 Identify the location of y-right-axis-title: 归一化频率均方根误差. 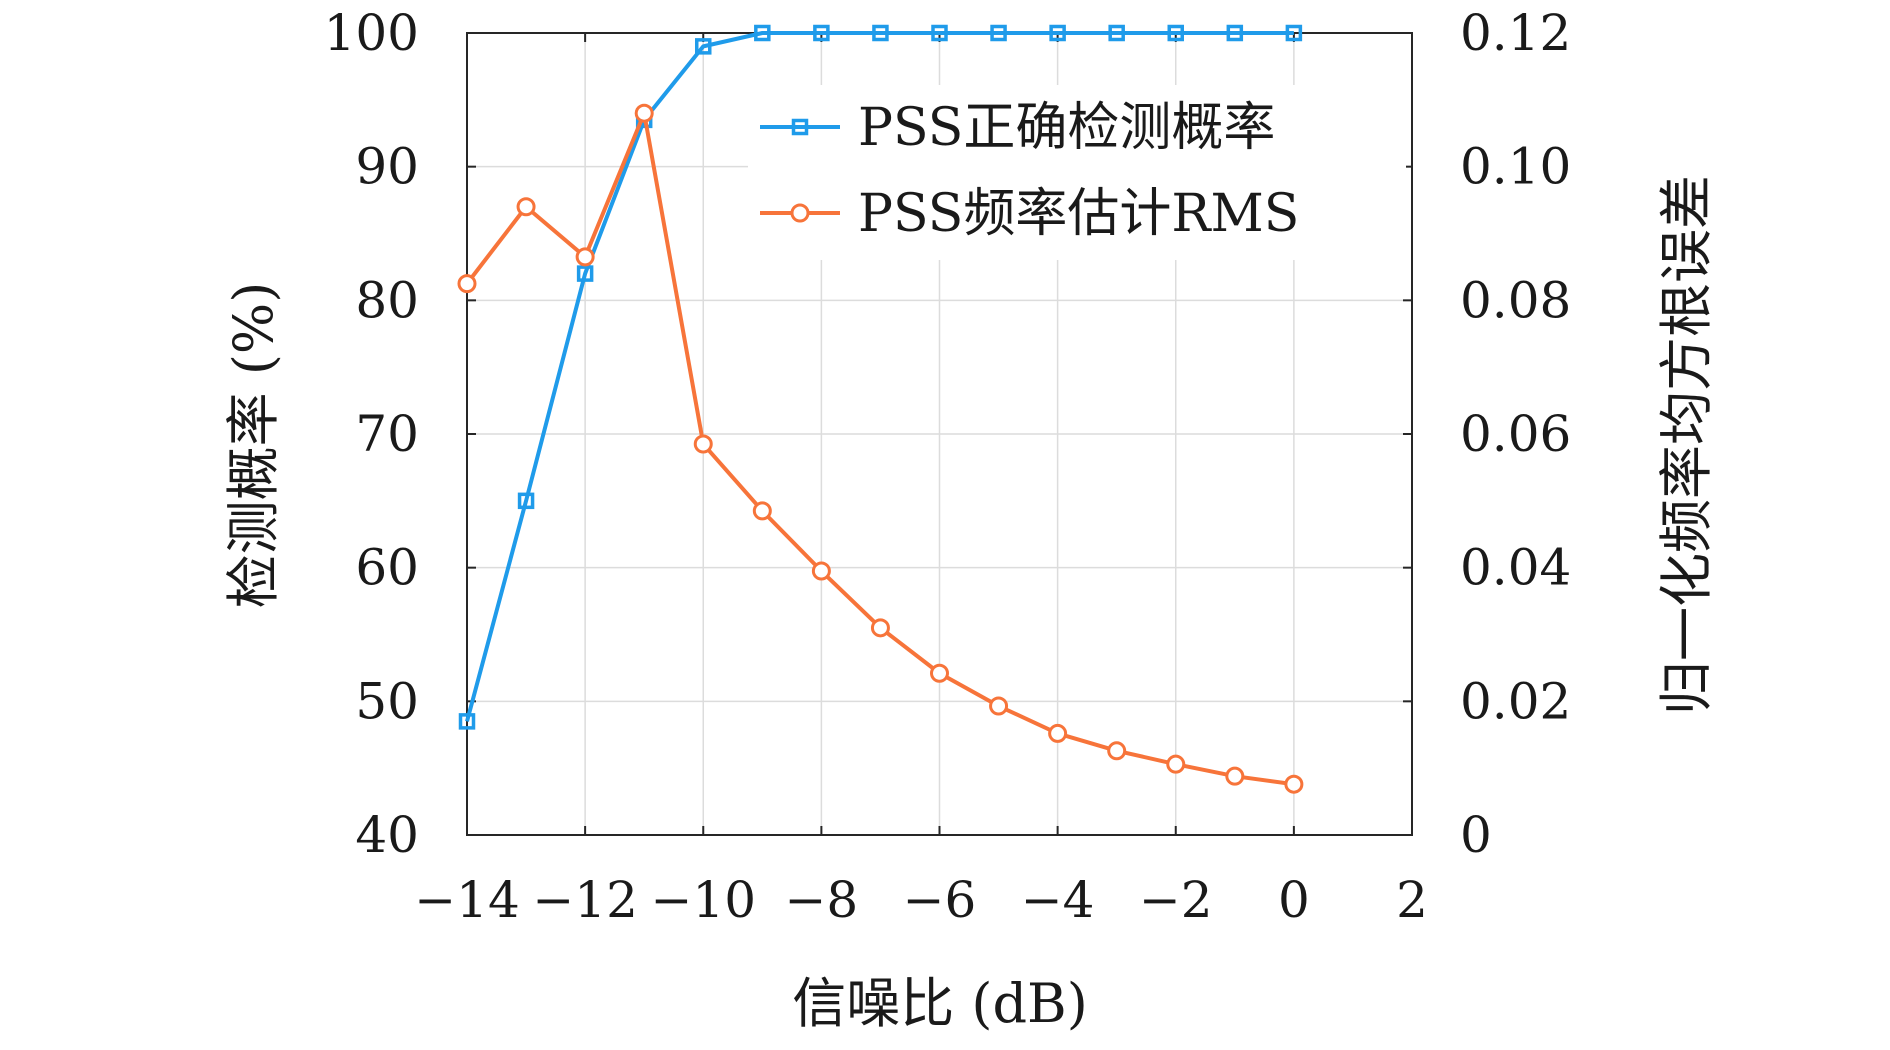
(1686, 445).